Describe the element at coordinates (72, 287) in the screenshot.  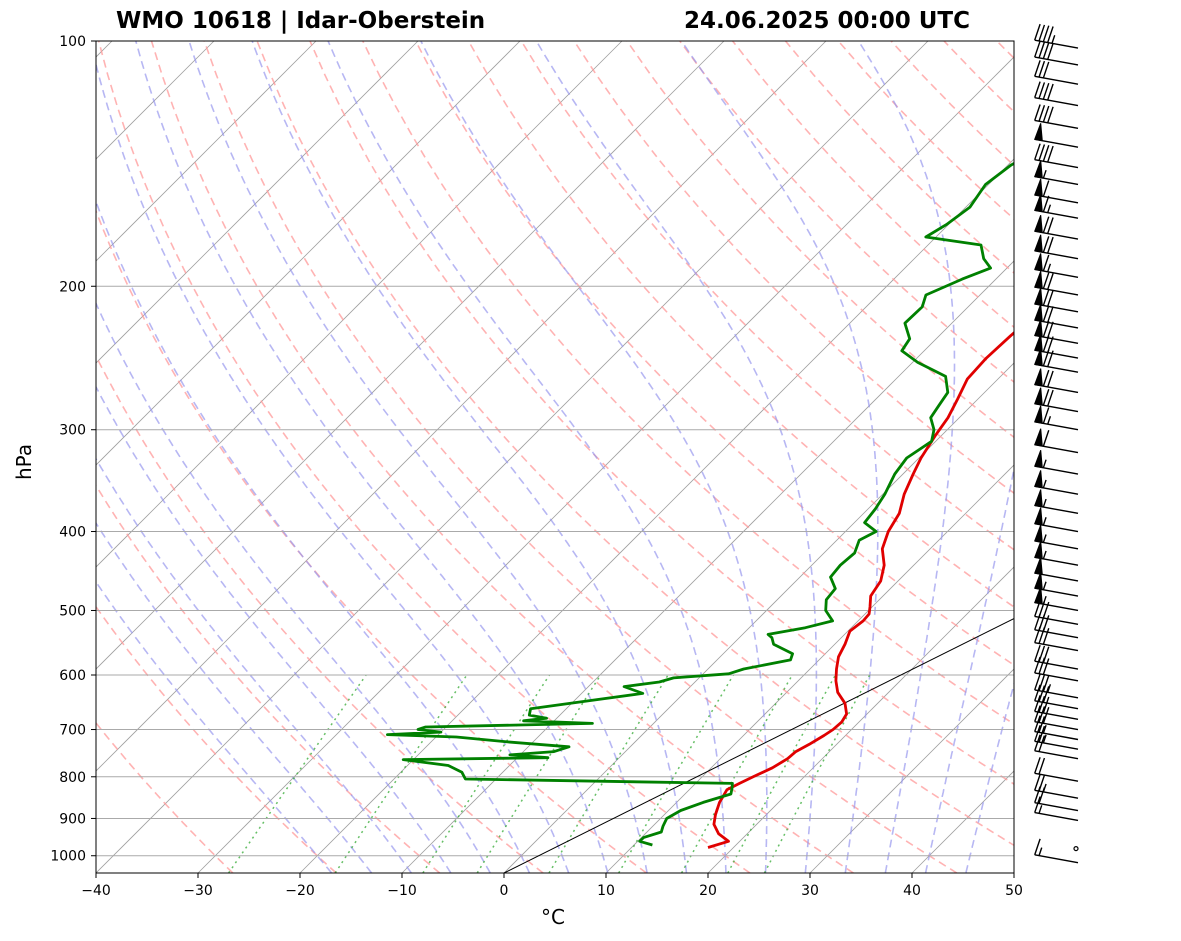
I see `y-tick-label: 200` at that location.